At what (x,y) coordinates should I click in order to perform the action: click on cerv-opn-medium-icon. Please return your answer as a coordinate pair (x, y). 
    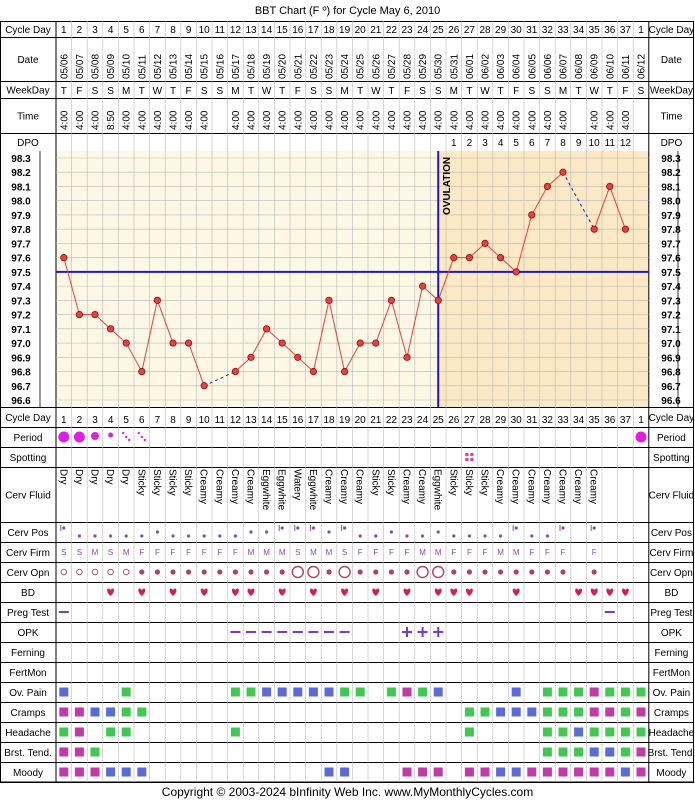
    Looking at the image, I should click on (64, 572).